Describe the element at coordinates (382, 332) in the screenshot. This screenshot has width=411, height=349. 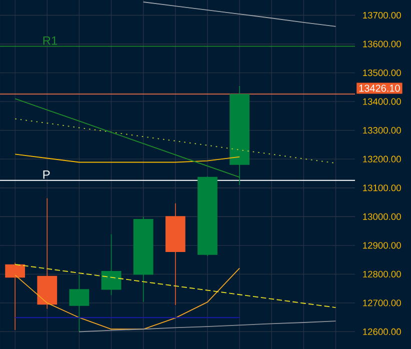
I see `y-tick-label: 12600.00` at that location.